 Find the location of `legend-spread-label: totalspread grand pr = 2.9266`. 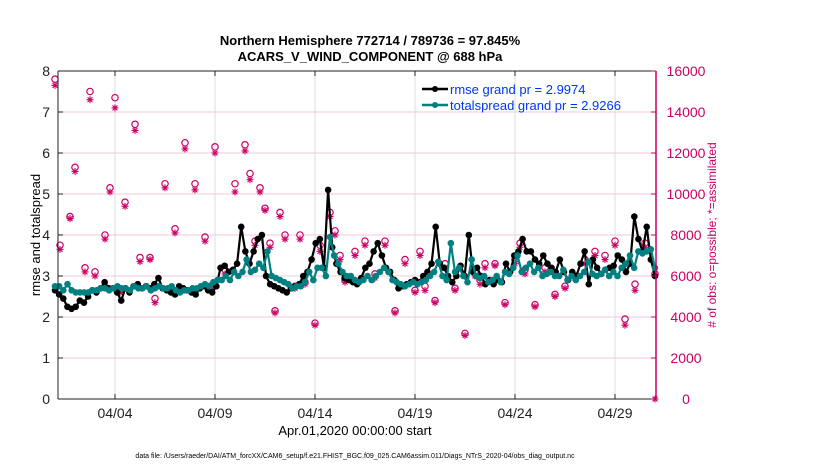

legend-spread-label: totalspread grand pr = 2.9266 is located at coordinates (535, 105).